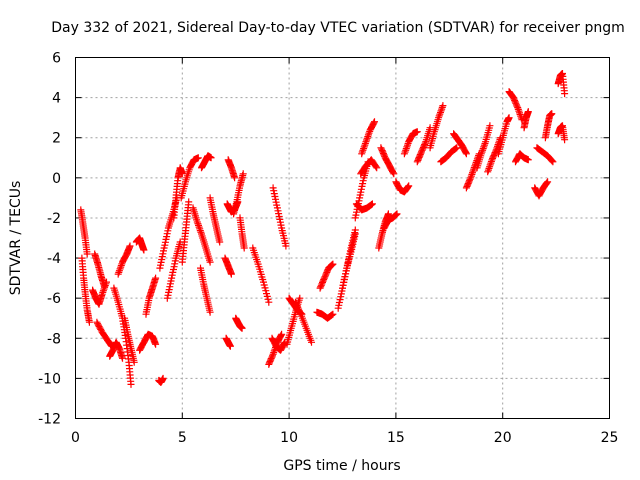 This screenshot has height=480, width=640. I want to click on series-arc37, so click(325, 315).